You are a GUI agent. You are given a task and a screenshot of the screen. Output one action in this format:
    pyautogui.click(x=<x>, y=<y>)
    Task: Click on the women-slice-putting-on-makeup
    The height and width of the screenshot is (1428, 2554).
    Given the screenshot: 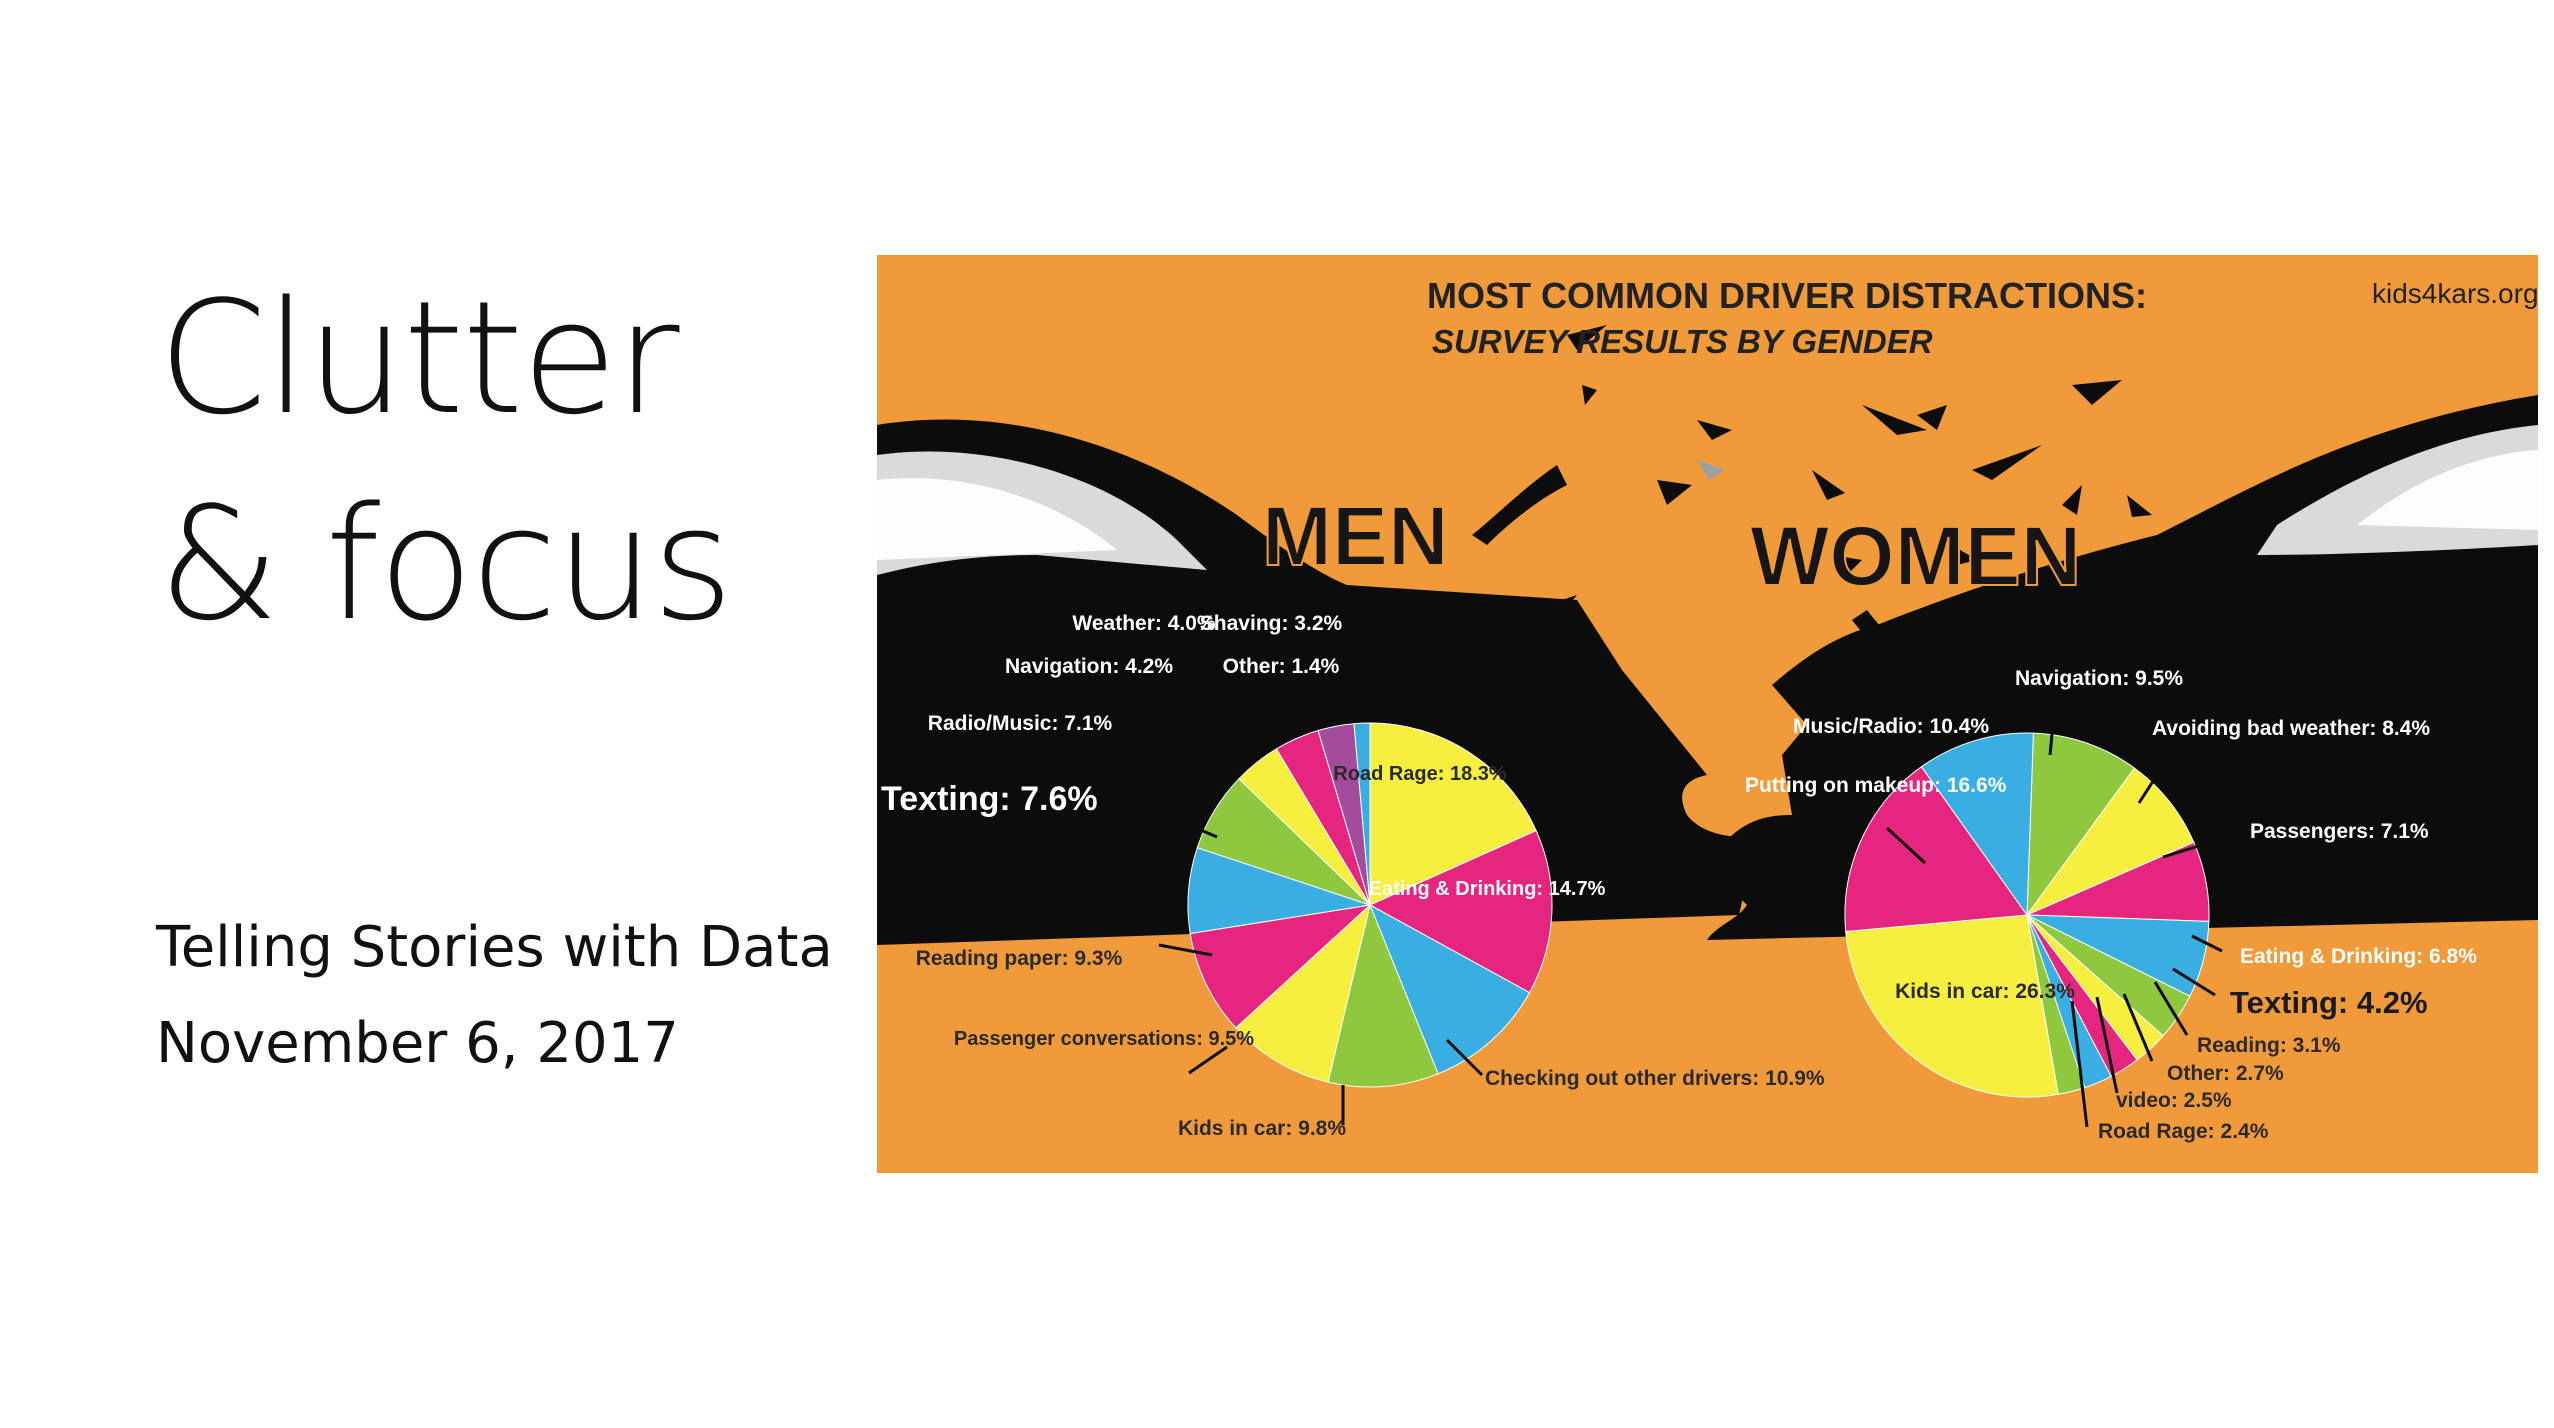 What is the action you would take?
    pyautogui.click(x=1936, y=849)
    